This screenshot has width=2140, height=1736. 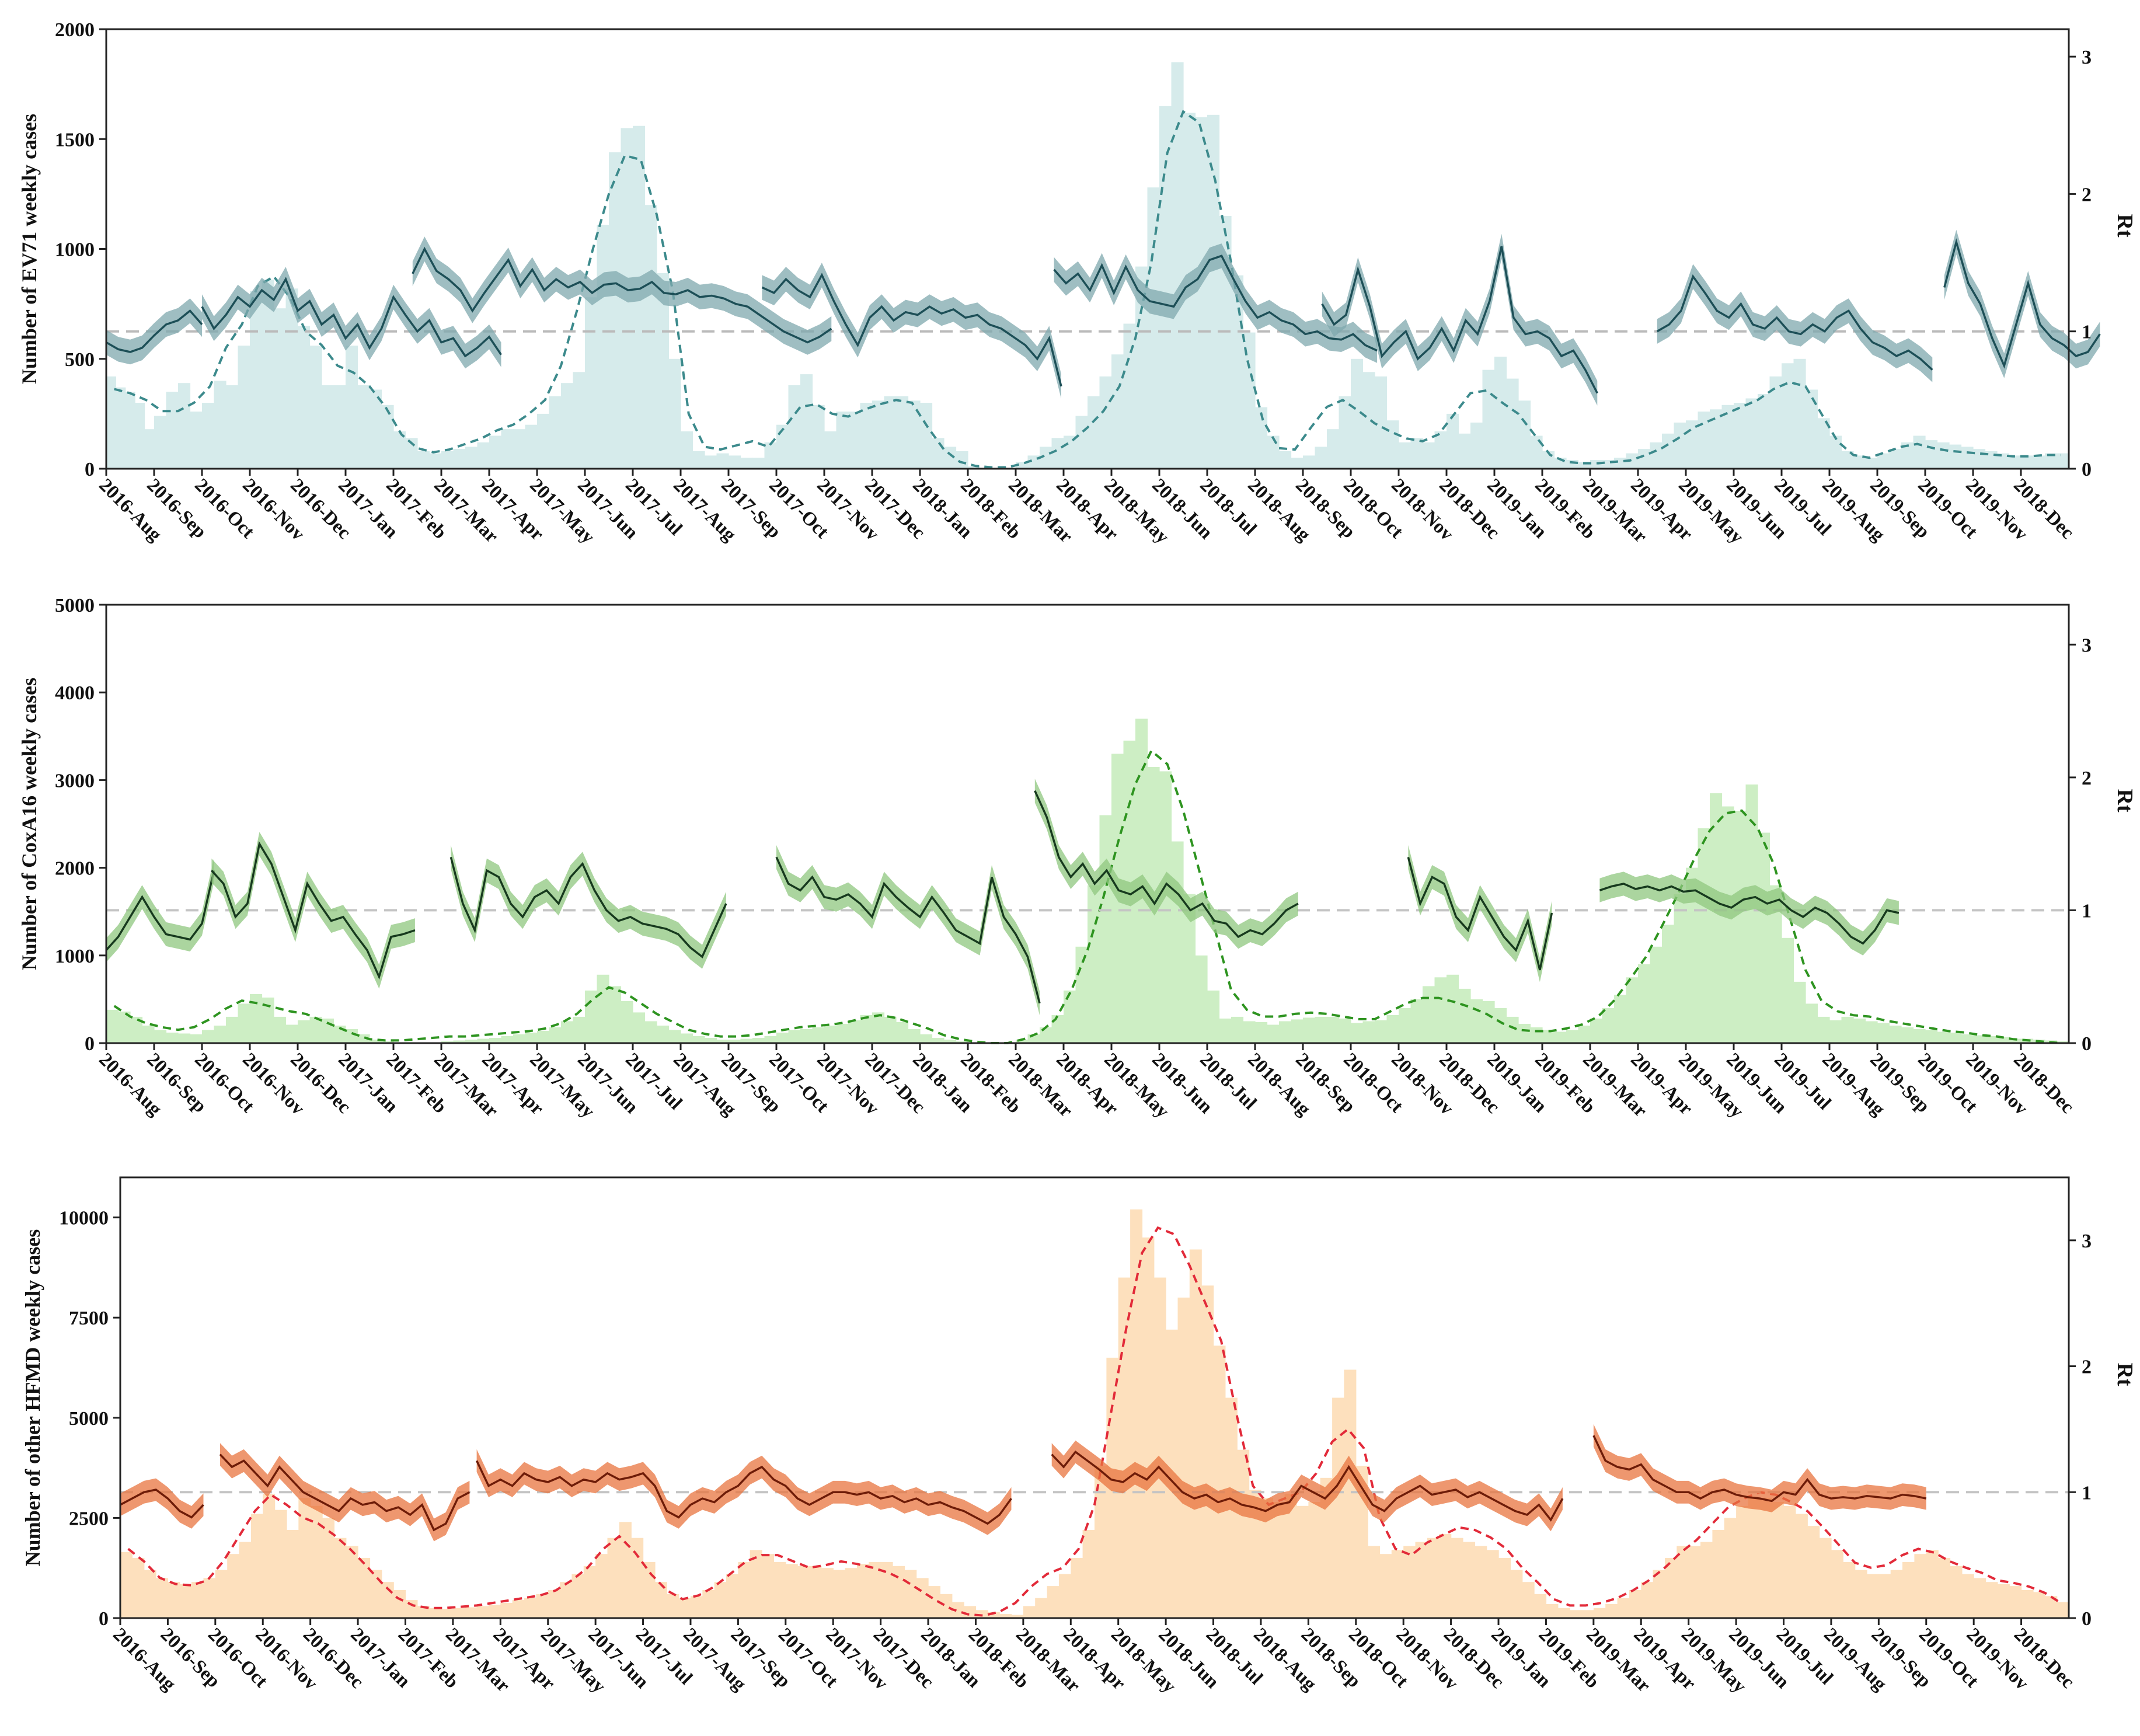 What do you see at coordinates (75, 605) in the screenshot?
I see `y-tick-label: 5000` at bounding box center [75, 605].